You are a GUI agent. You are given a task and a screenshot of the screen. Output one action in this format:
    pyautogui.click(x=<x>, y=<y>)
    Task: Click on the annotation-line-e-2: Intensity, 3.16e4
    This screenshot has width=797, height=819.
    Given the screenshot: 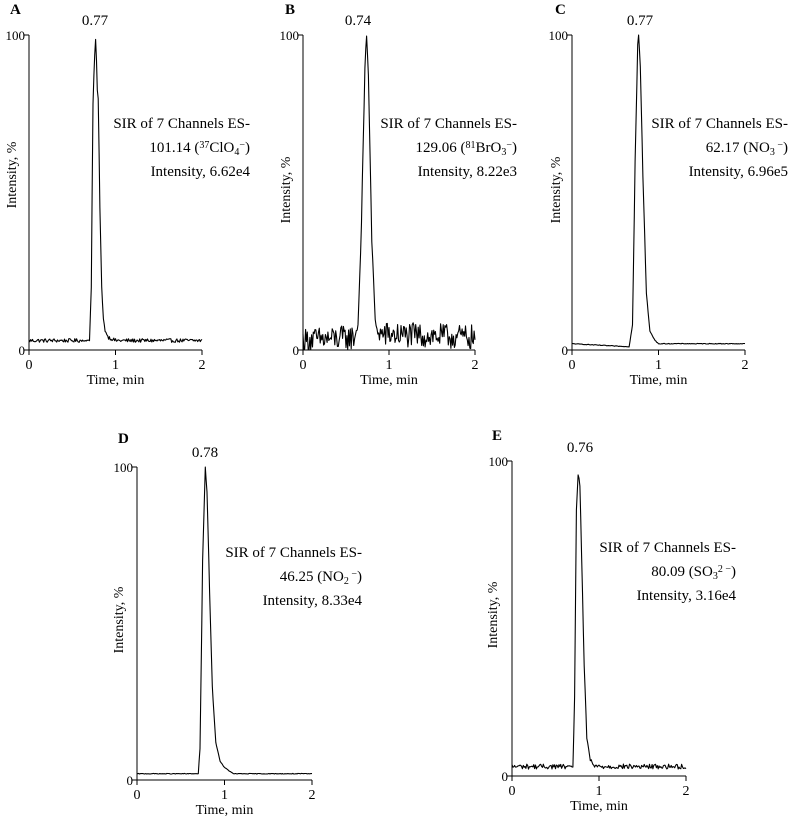 What is the action you would take?
    pyautogui.click(x=687, y=596)
    